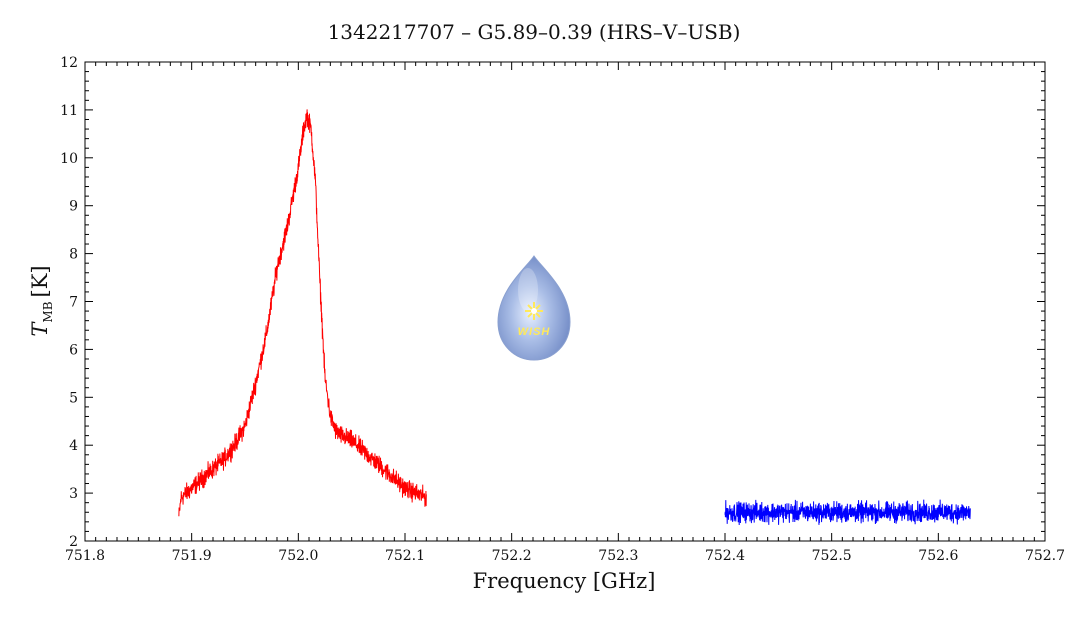  I want to click on x-tick-label: 752.2, so click(512, 556).